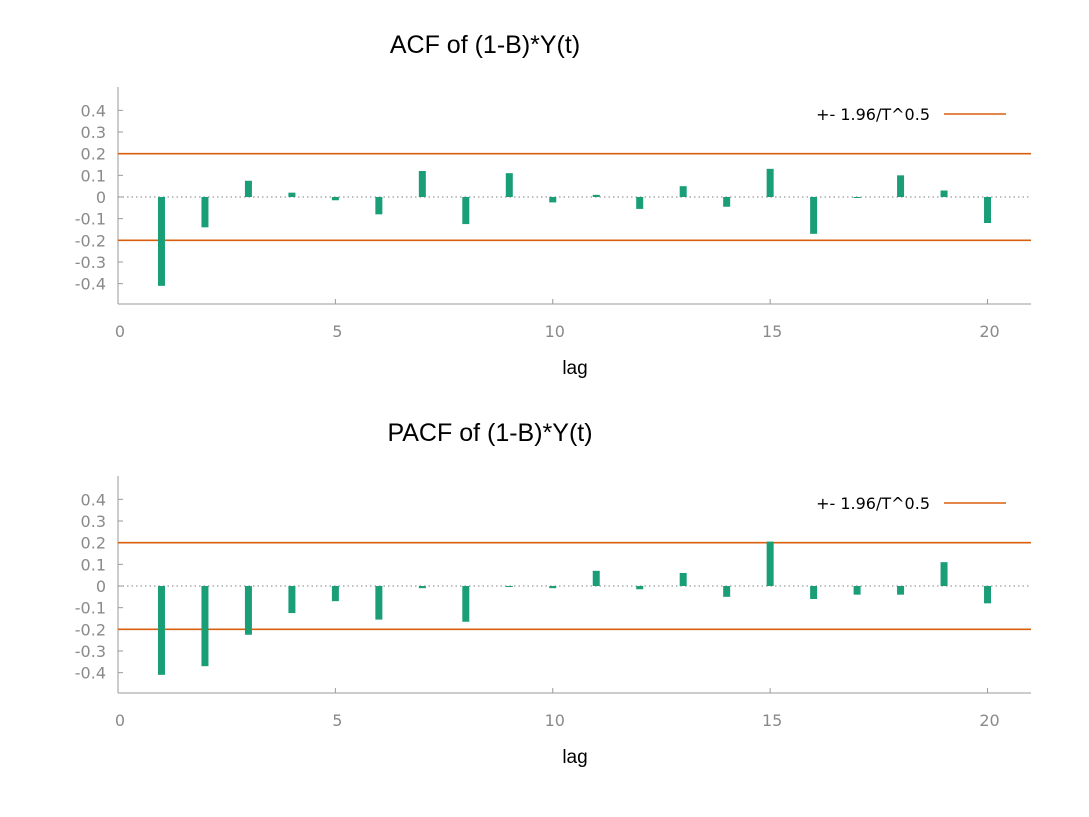  I want to click on chart-title: ACF of (1-B)*Y(t), so click(485, 45).